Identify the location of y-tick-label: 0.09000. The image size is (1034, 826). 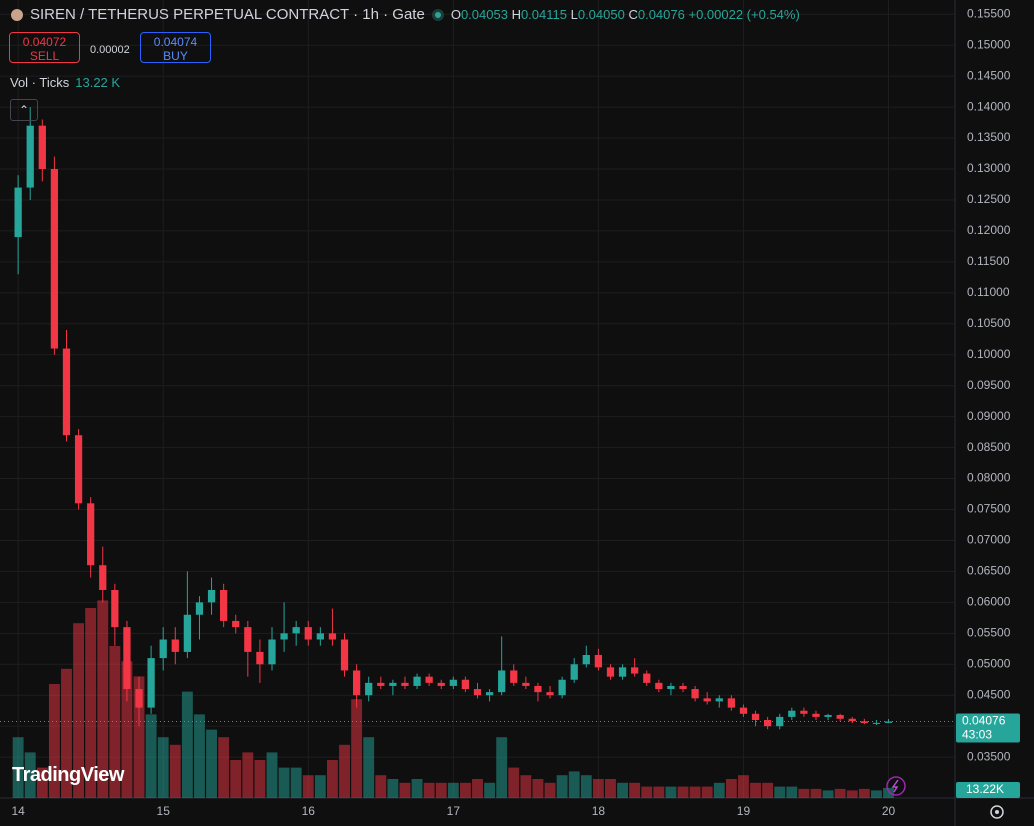
(989, 416).